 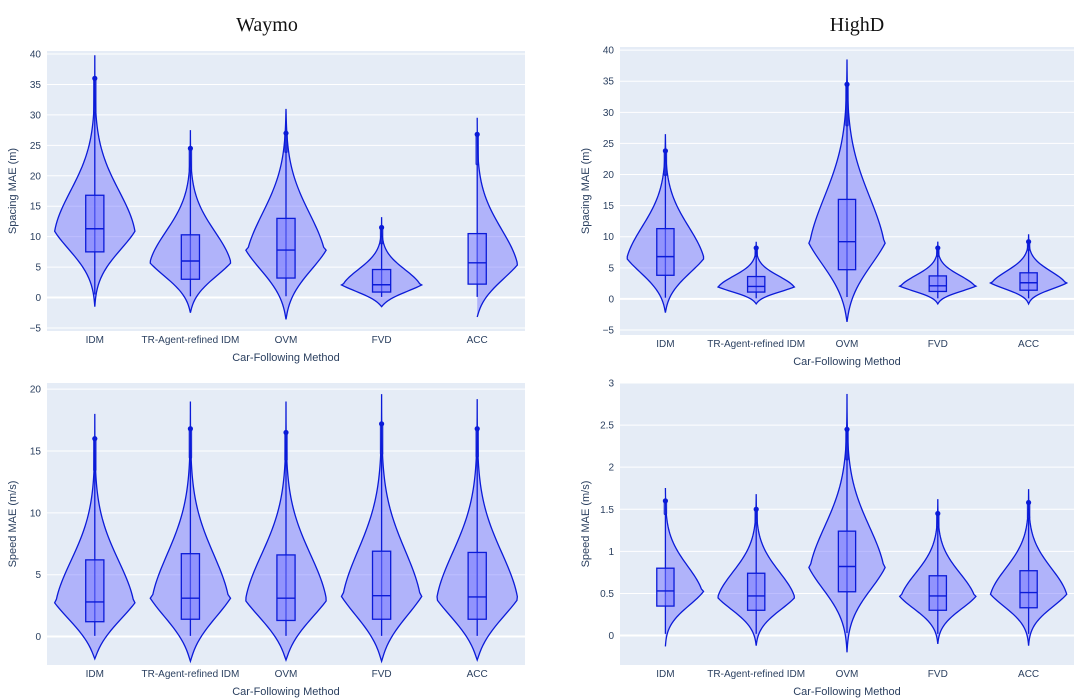 What do you see at coordinates (611, 552) in the screenshot?
I see `y-tick-label: 1` at bounding box center [611, 552].